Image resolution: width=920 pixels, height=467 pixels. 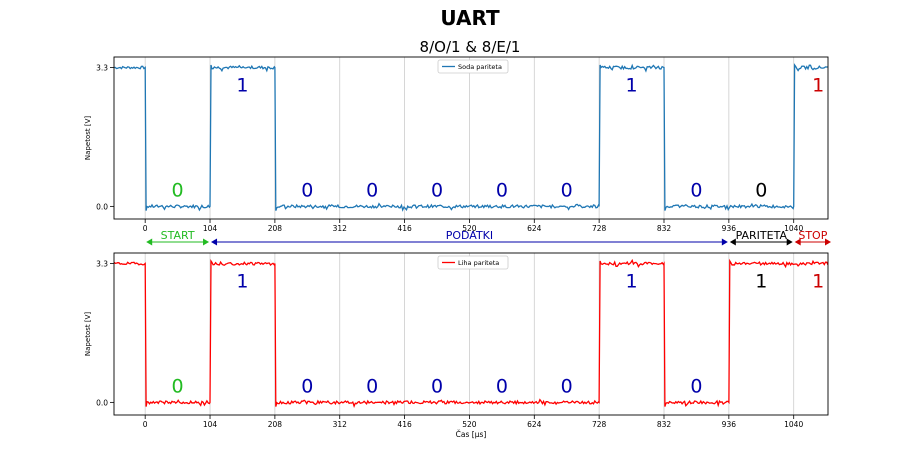 I want to click on frame-labels: START PODATKI PARITETA STOP, so click(x=488, y=237).